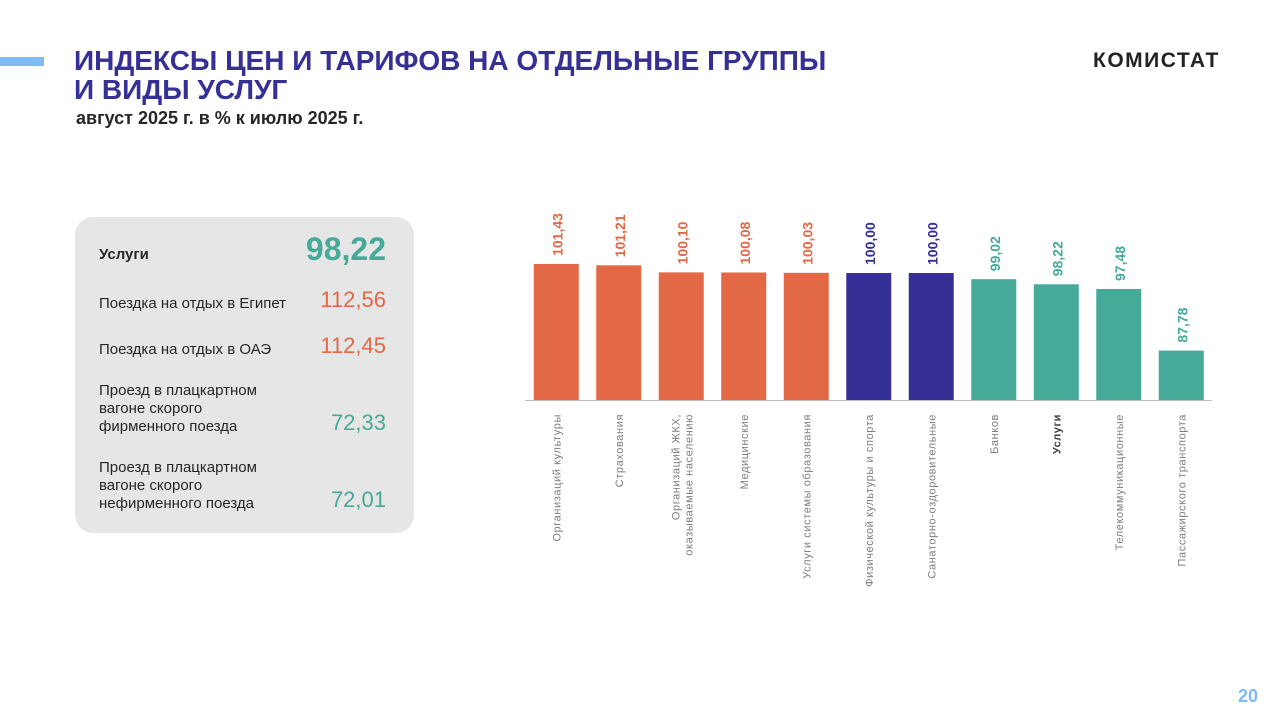 This screenshot has width=1280, height=720. Describe the element at coordinates (682, 242) in the screenshot. I see `data-label: 100,10` at that location.